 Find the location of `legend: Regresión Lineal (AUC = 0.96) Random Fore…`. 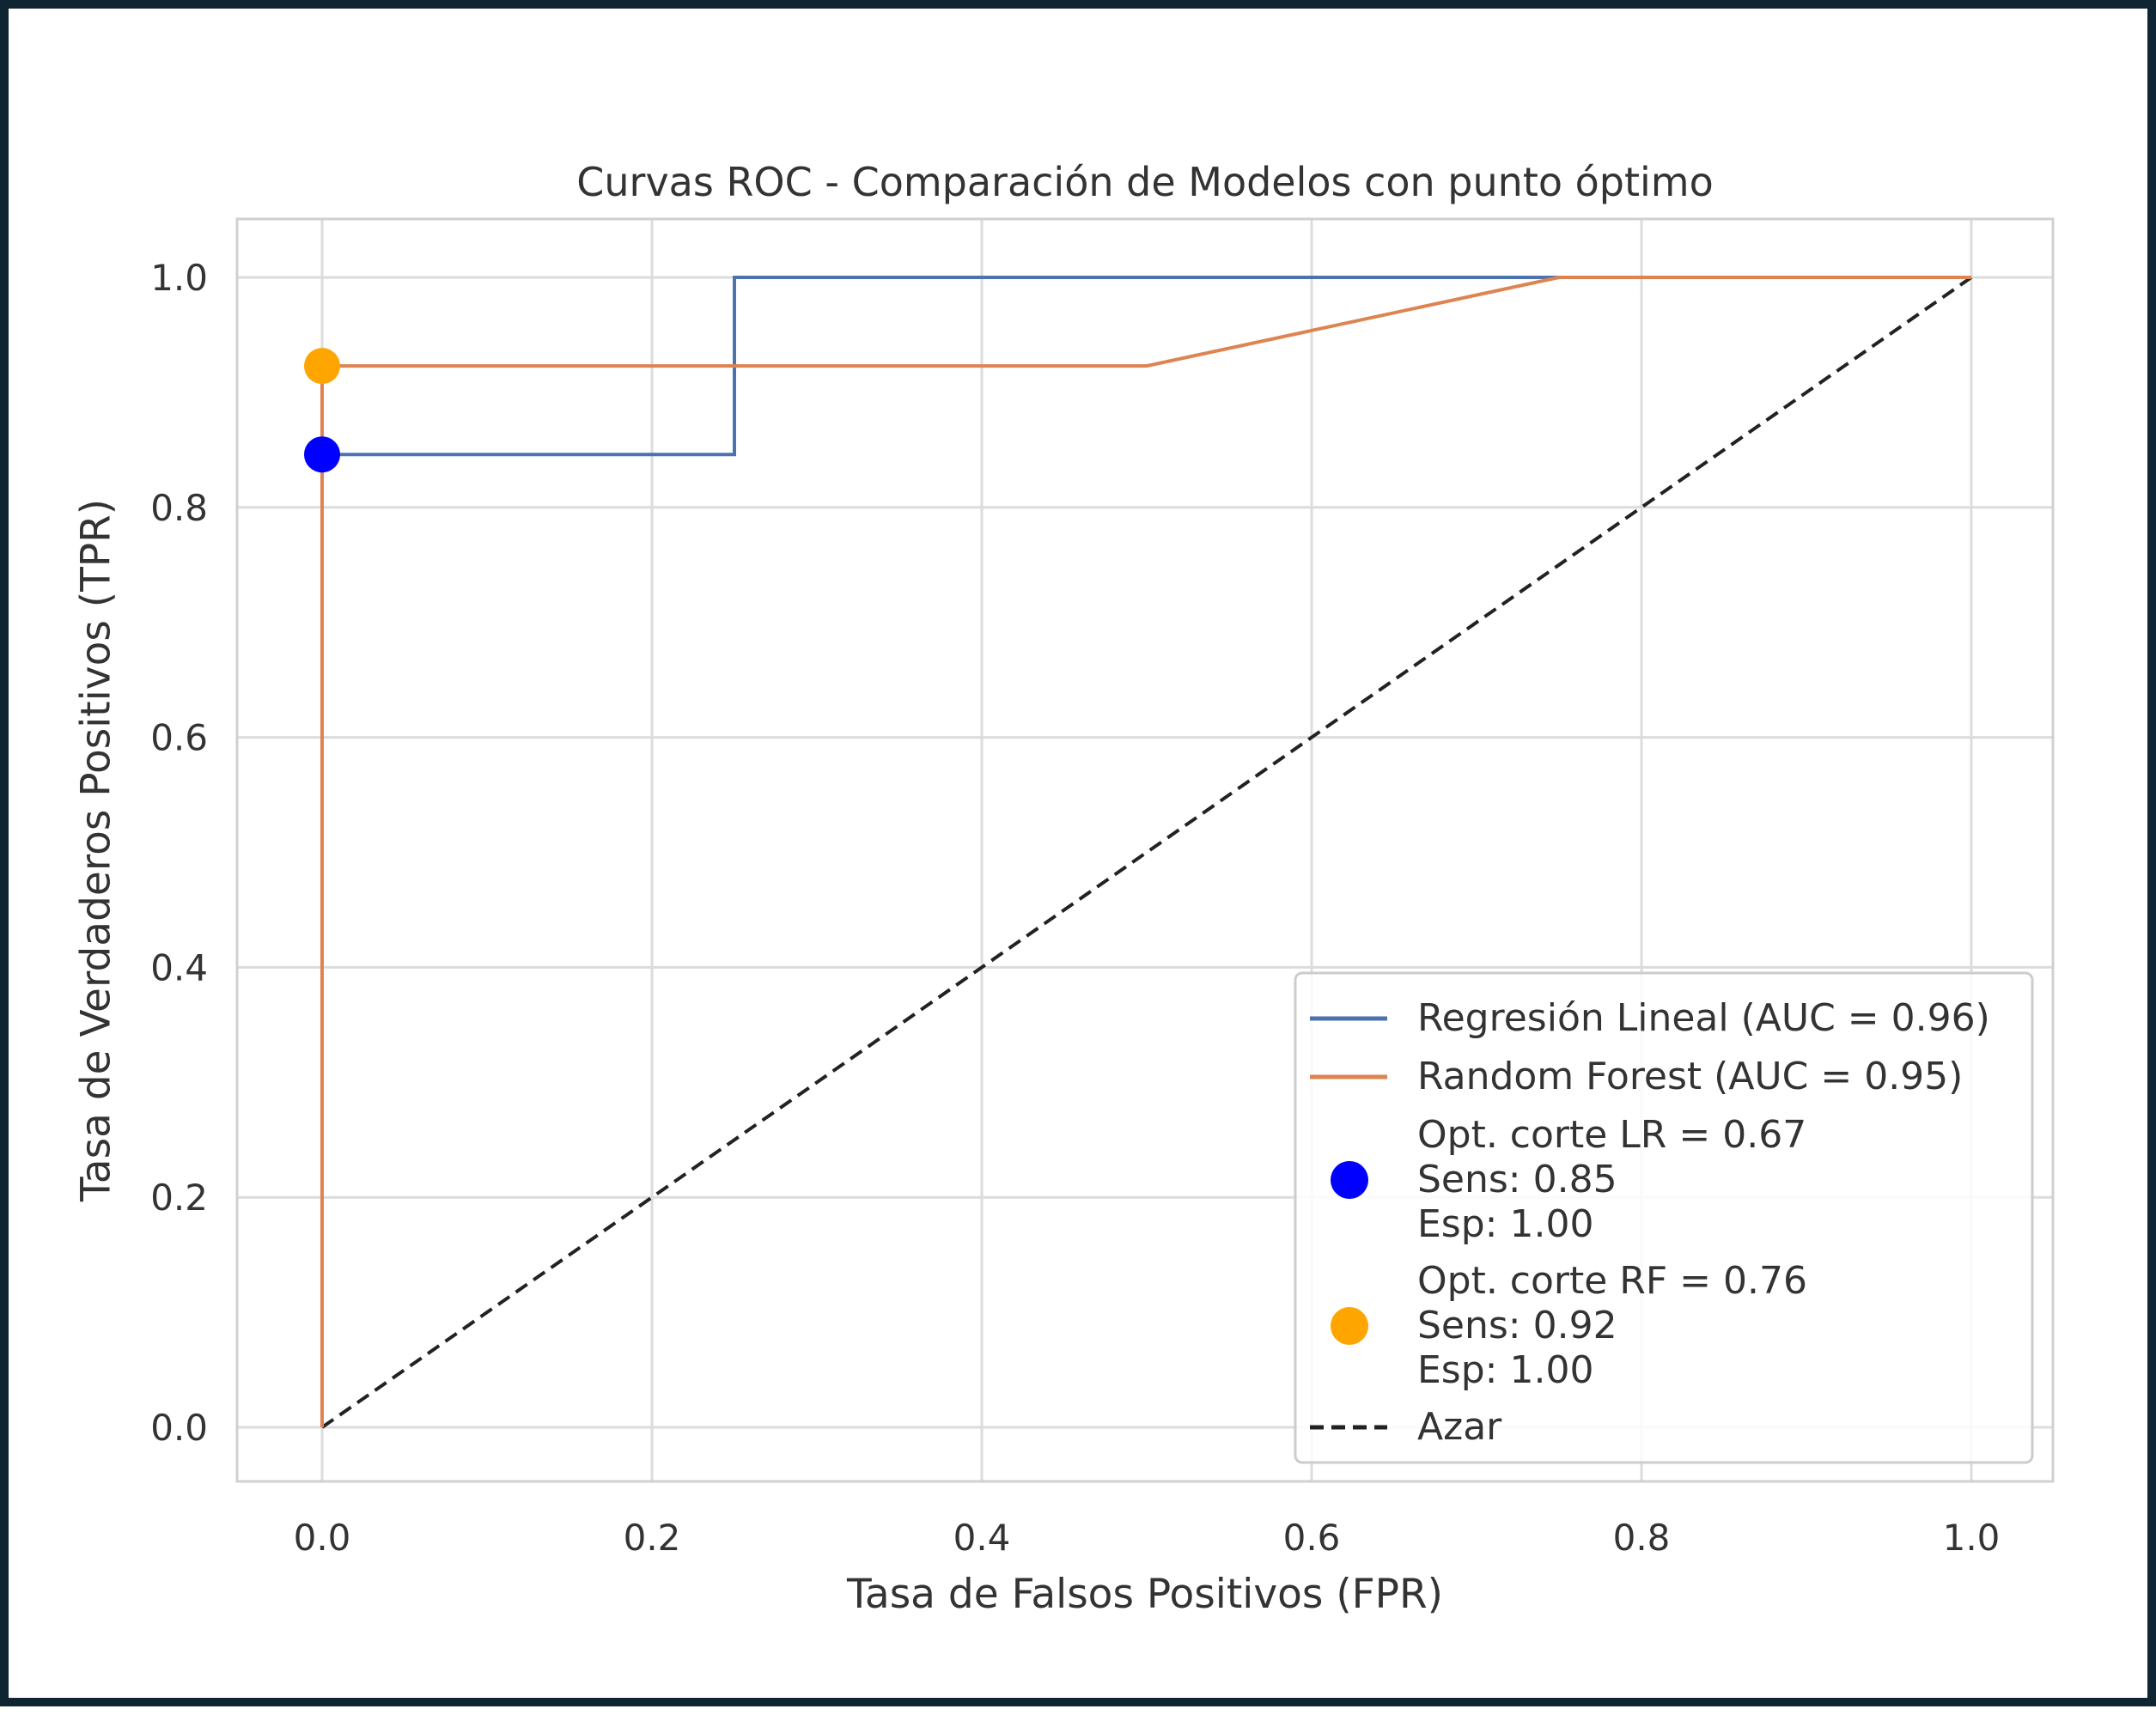

legend: Regresión Lineal (AUC = 0.96) Random Fore… is located at coordinates (1664, 1217).